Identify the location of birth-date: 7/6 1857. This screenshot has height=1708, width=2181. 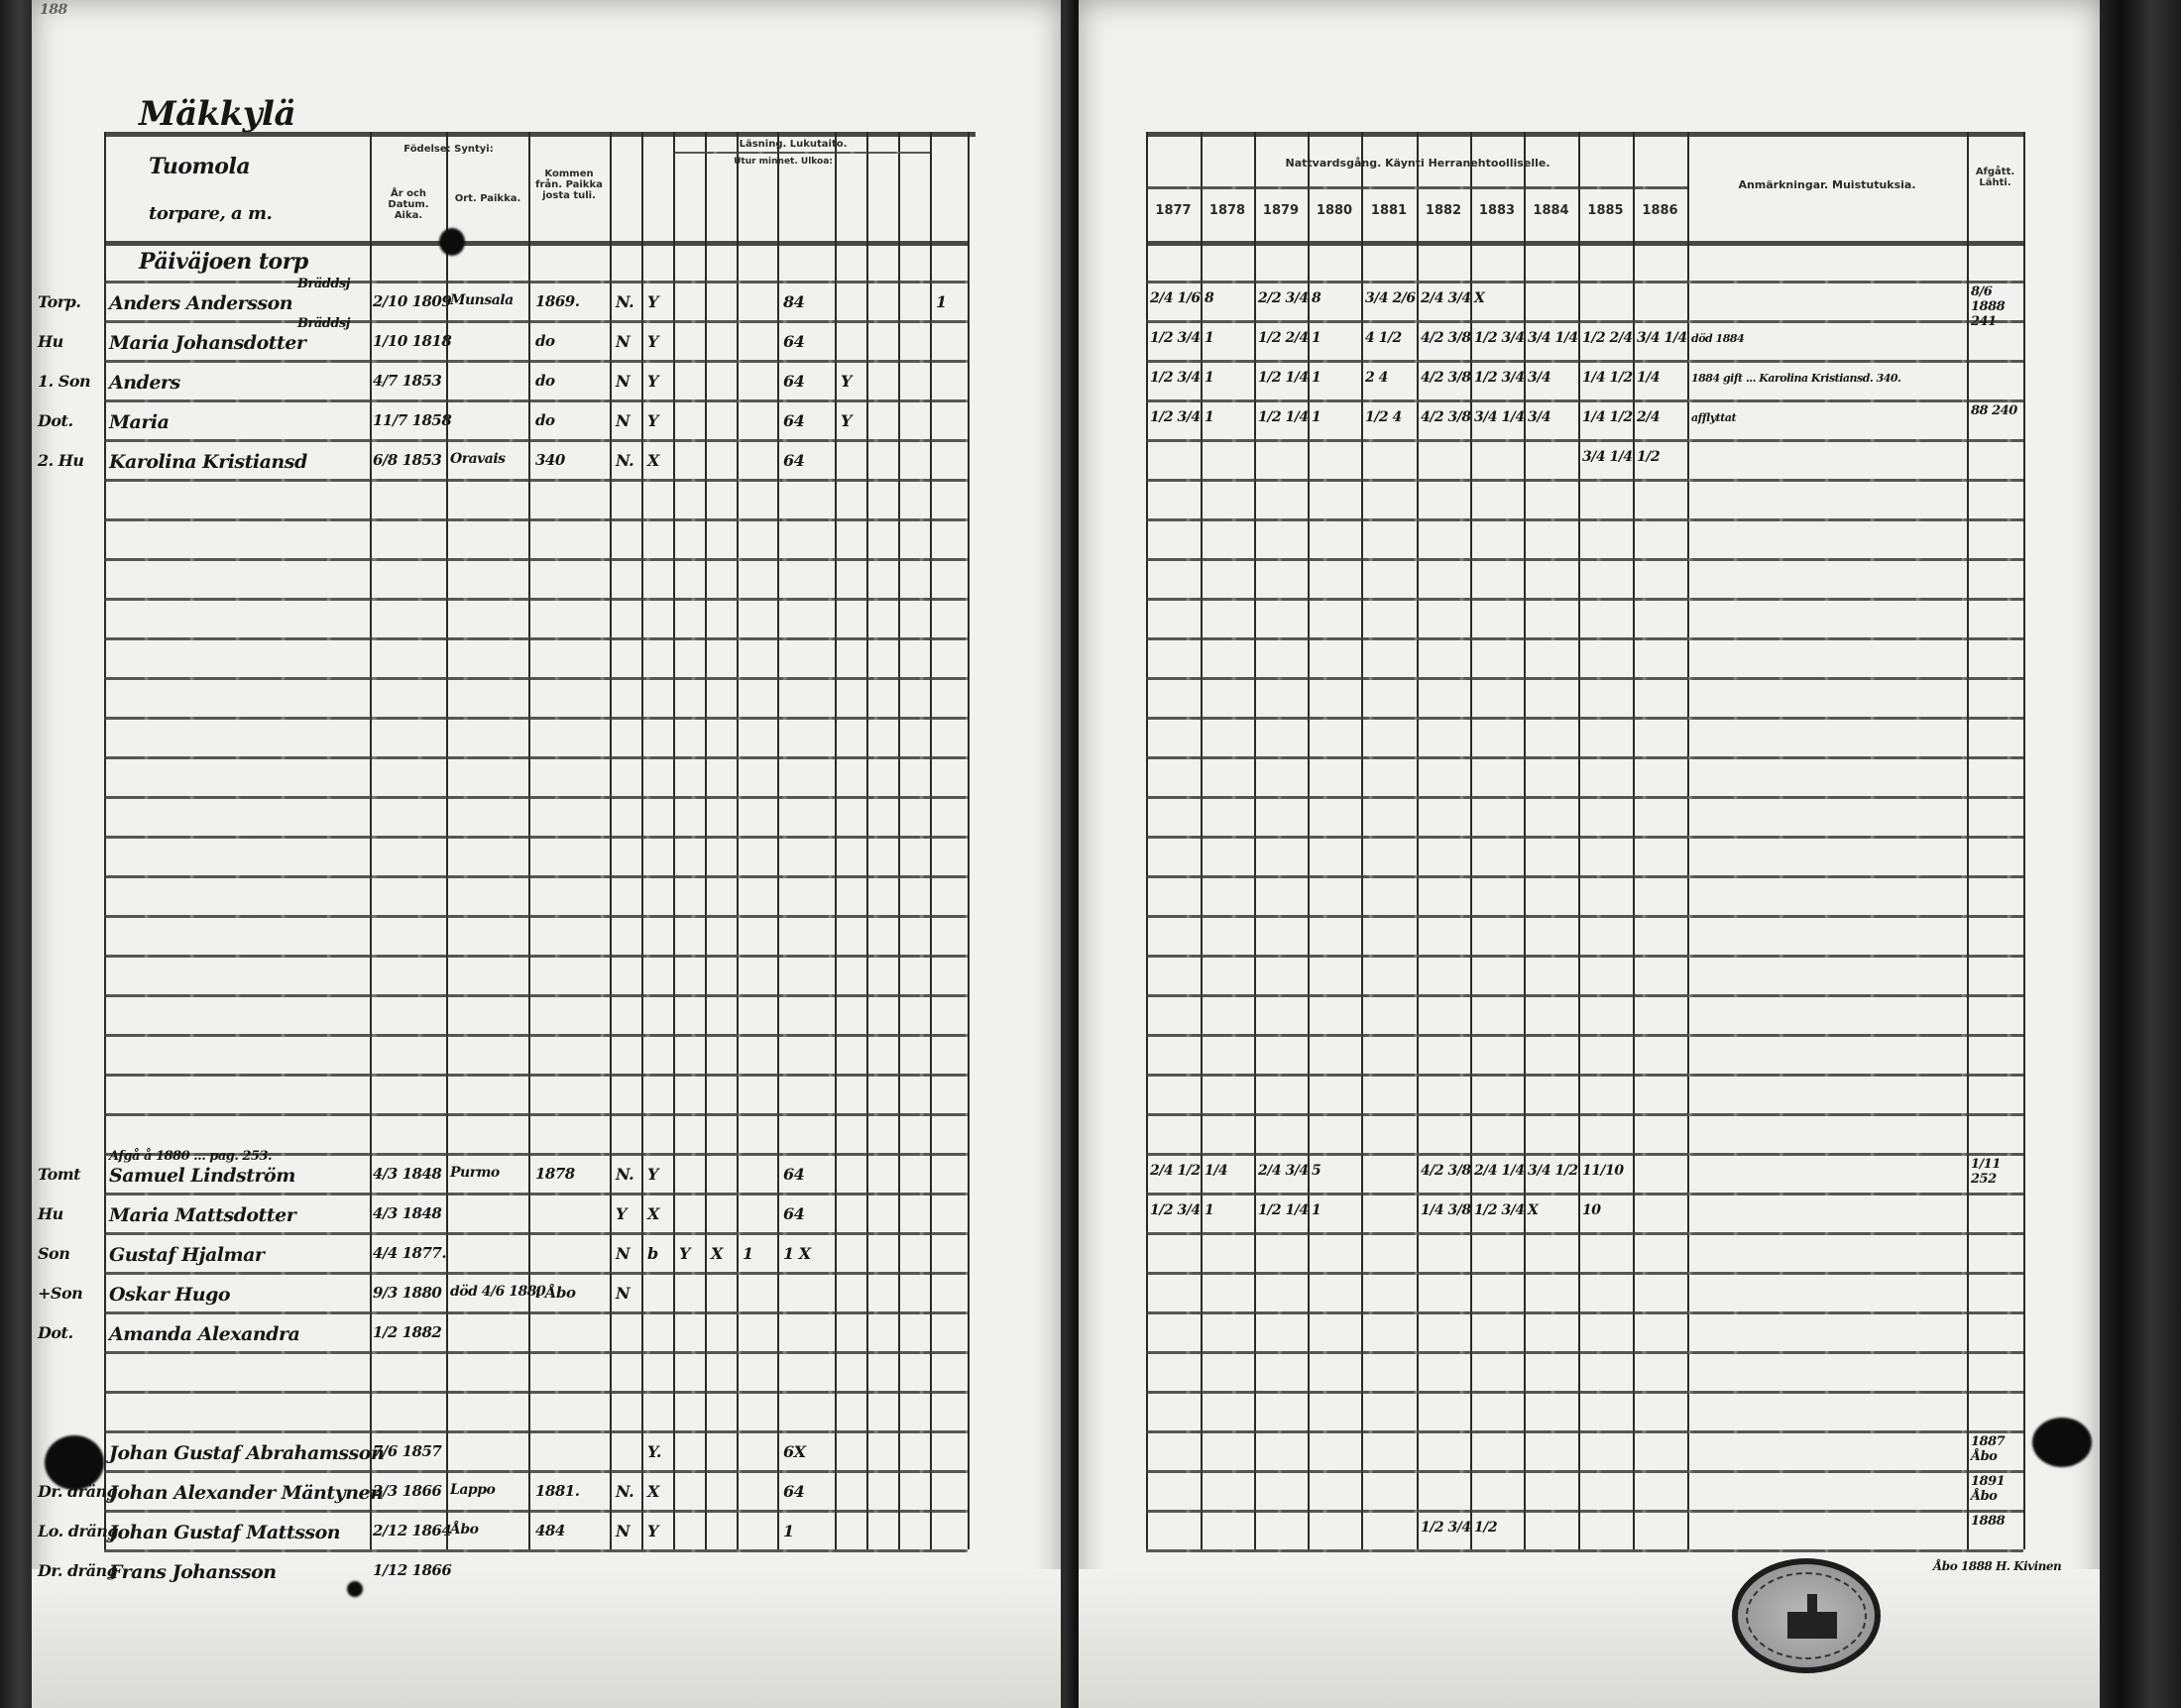
(407, 1451).